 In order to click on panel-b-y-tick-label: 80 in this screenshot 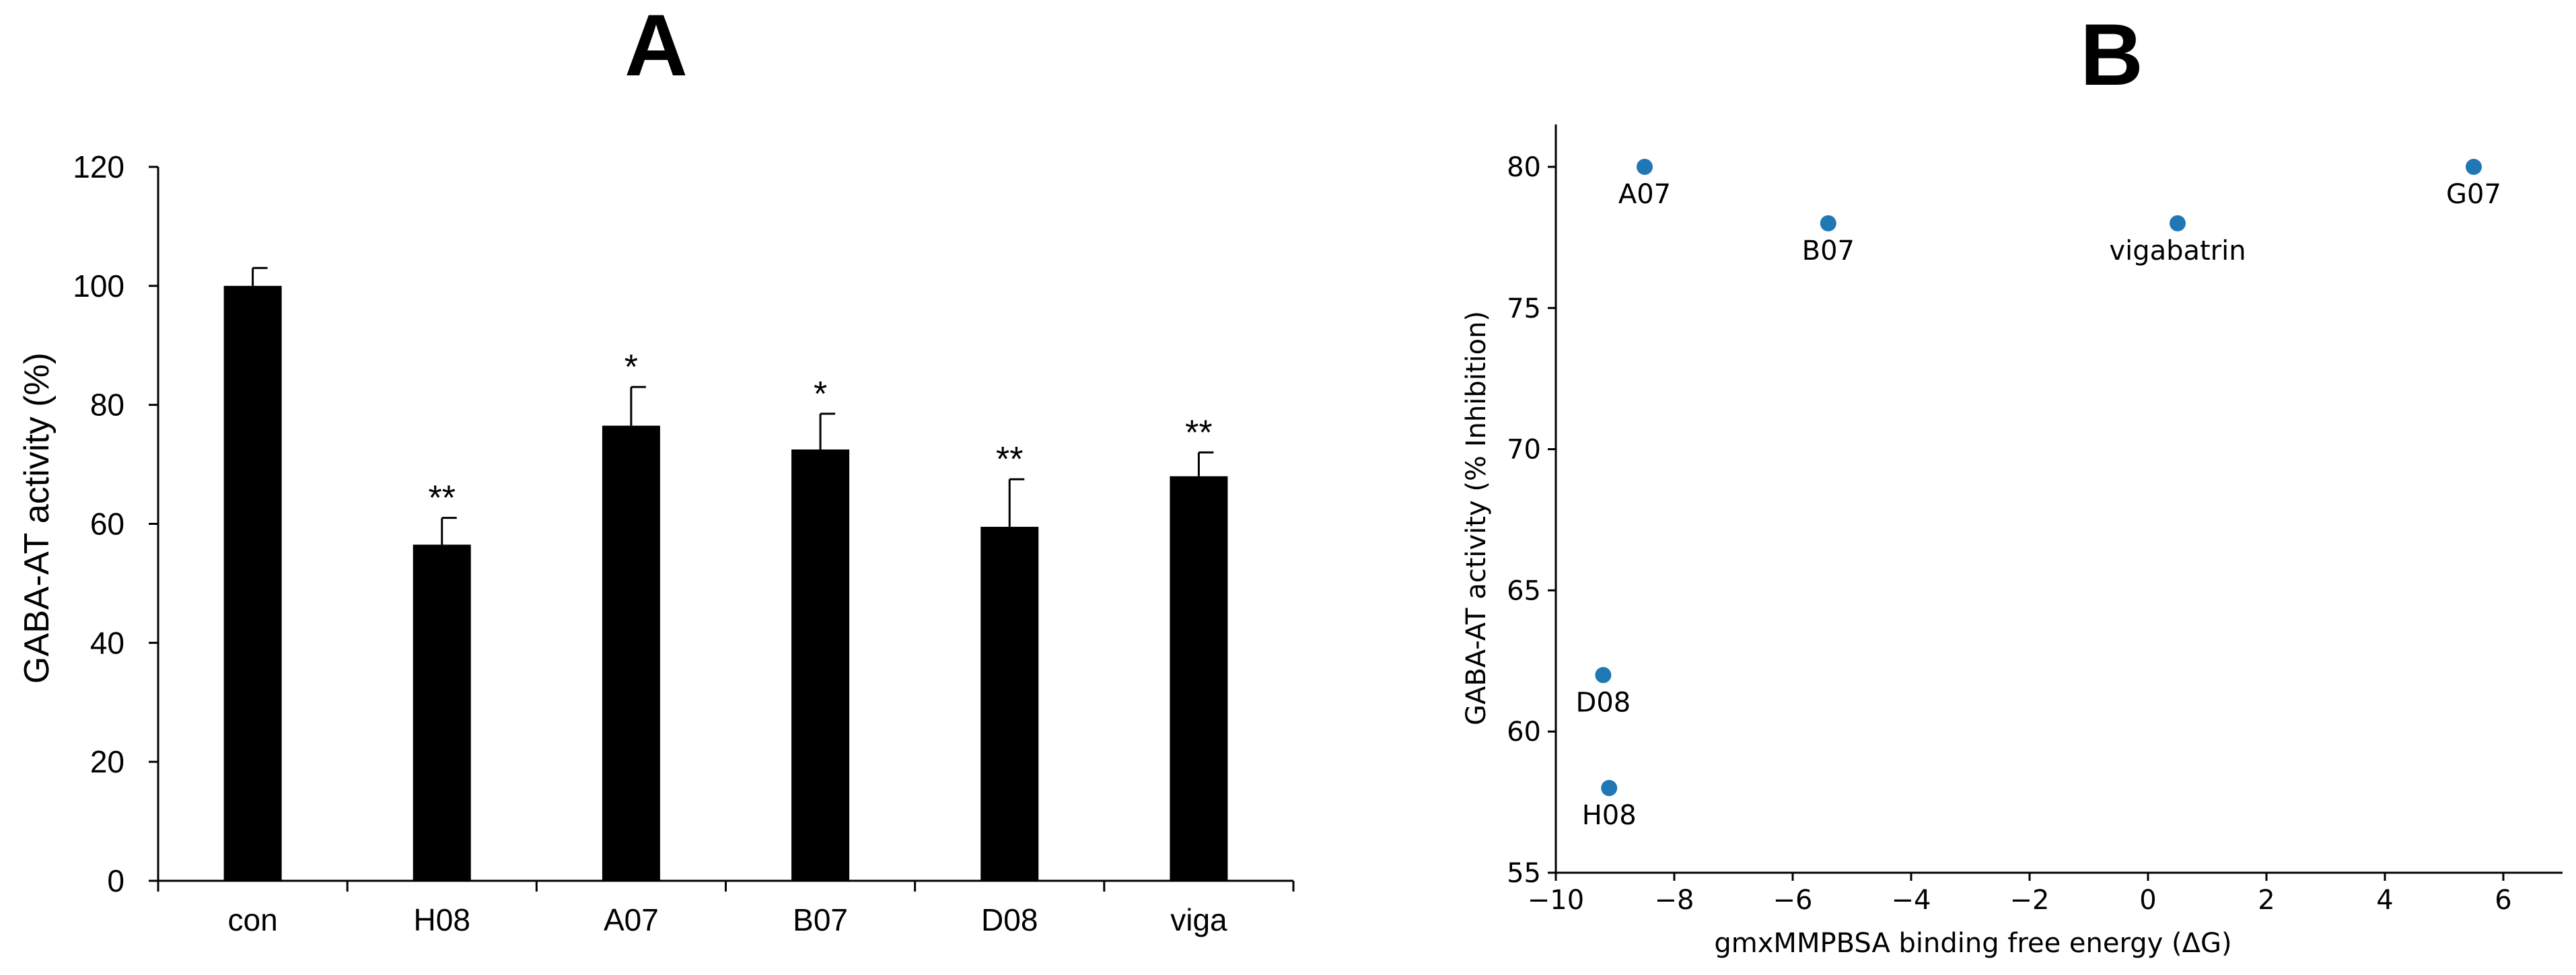, I will do `click(1524, 167)`.